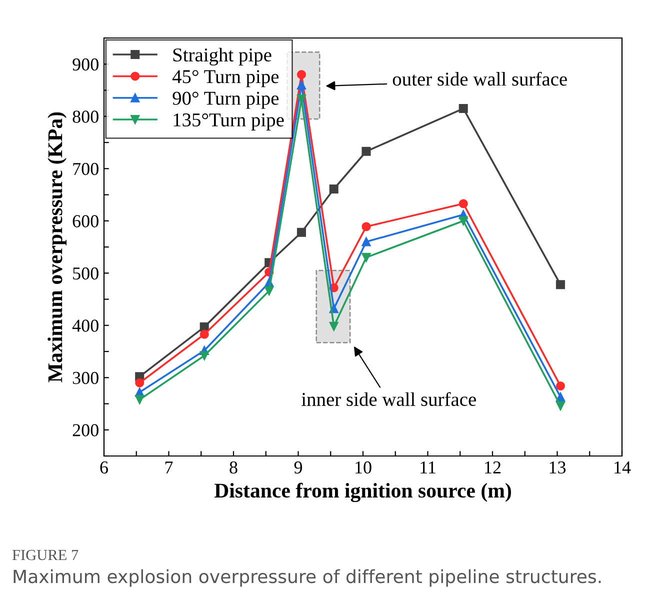 Image resolution: width=654 pixels, height=616 pixels. I want to click on legend-label: 135°Turn pipe, so click(229, 121).